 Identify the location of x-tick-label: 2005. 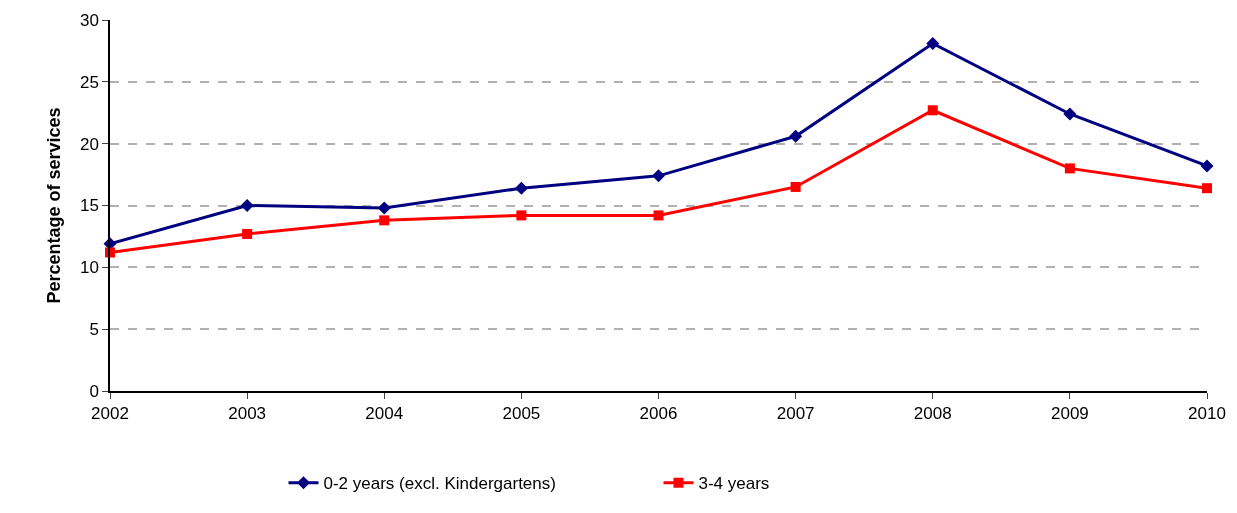
(521, 414).